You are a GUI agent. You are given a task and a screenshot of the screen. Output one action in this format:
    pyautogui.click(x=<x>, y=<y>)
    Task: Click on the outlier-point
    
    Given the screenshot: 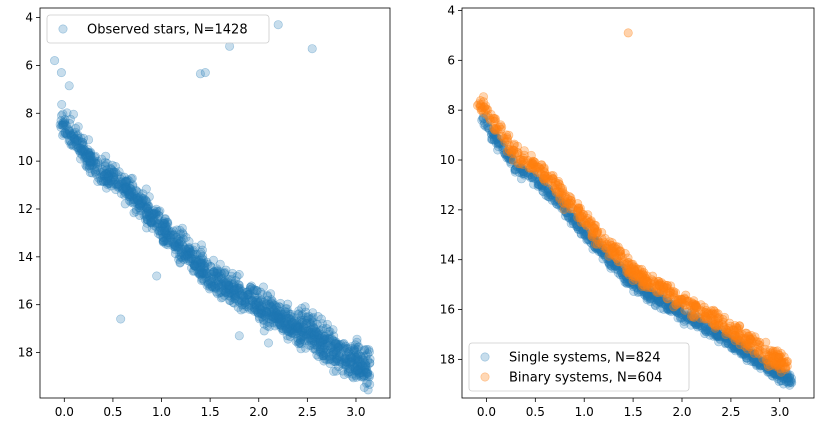 What is the action you would take?
    pyautogui.click(x=327, y=360)
    